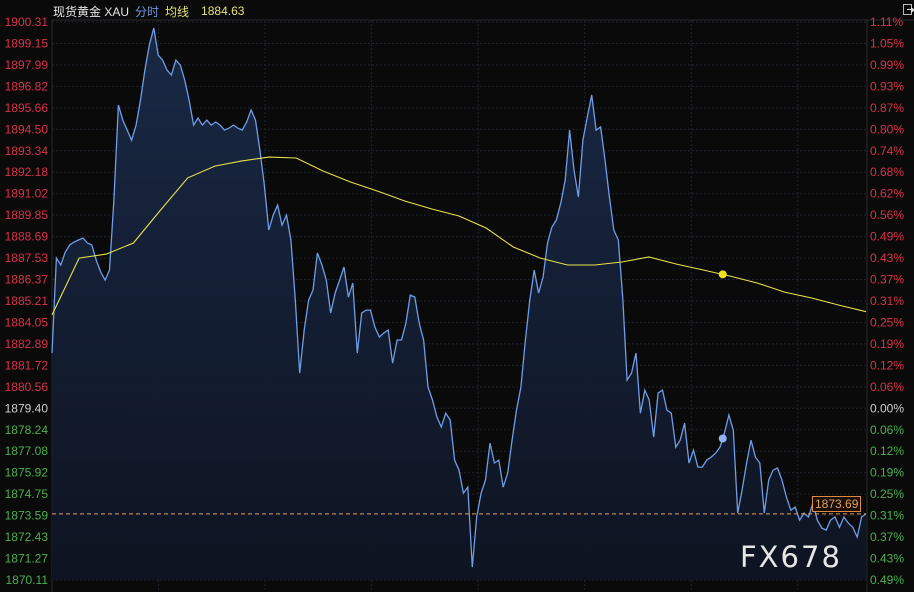 The height and width of the screenshot is (592, 914). I want to click on right-tick-label: 0.99%, so click(887, 65).